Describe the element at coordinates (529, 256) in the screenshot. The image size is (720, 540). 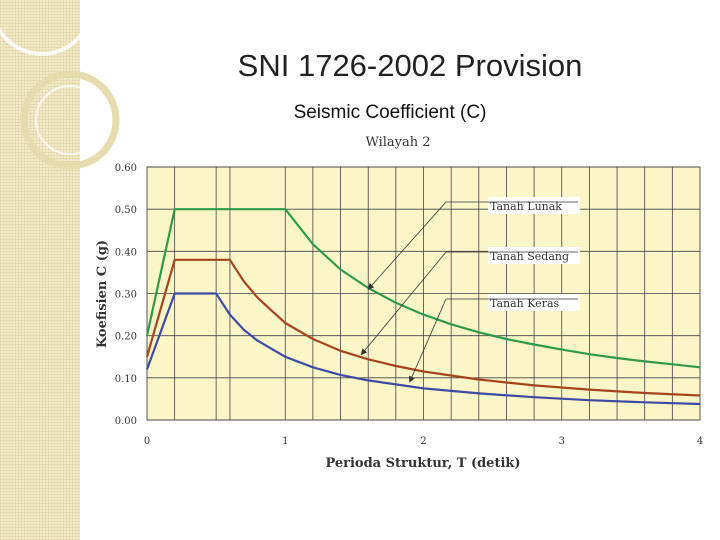
I see `annotation-label: Tanah Sedang` at that location.